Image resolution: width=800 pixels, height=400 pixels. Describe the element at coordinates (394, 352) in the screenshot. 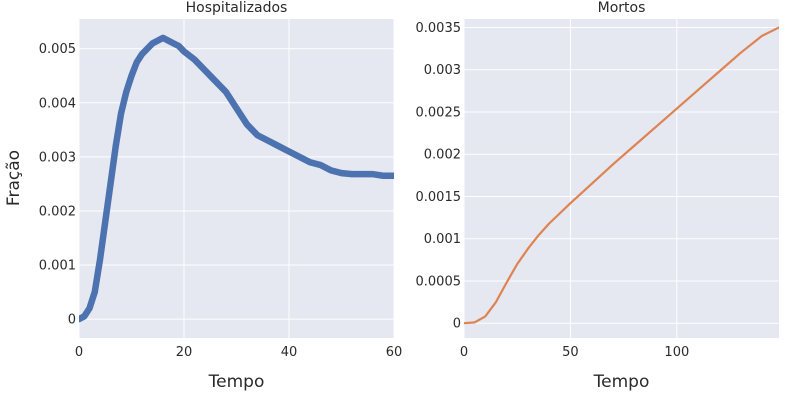

I see `x-tick-label: 60` at that location.